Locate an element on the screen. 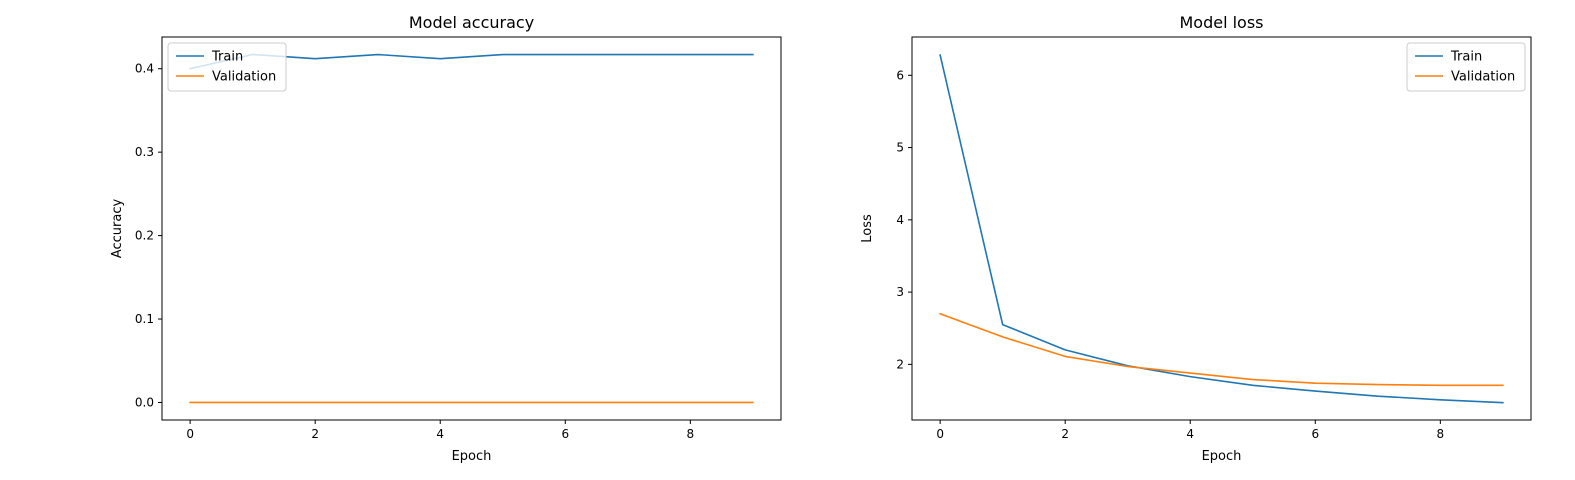 The height and width of the screenshot is (480, 1575). y-tick-label: 3 is located at coordinates (900, 292).